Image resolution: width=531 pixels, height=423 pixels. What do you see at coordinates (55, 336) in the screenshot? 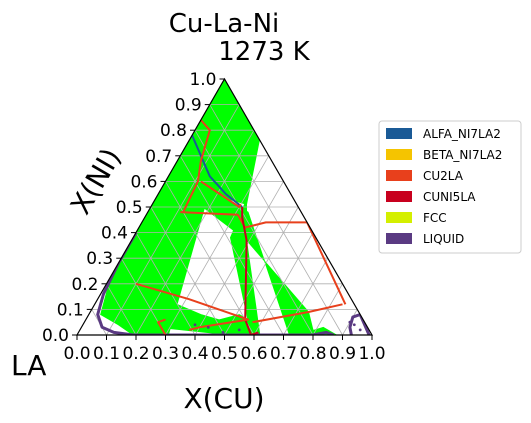
I see `y-tick-label: 0.0` at bounding box center [55, 336].